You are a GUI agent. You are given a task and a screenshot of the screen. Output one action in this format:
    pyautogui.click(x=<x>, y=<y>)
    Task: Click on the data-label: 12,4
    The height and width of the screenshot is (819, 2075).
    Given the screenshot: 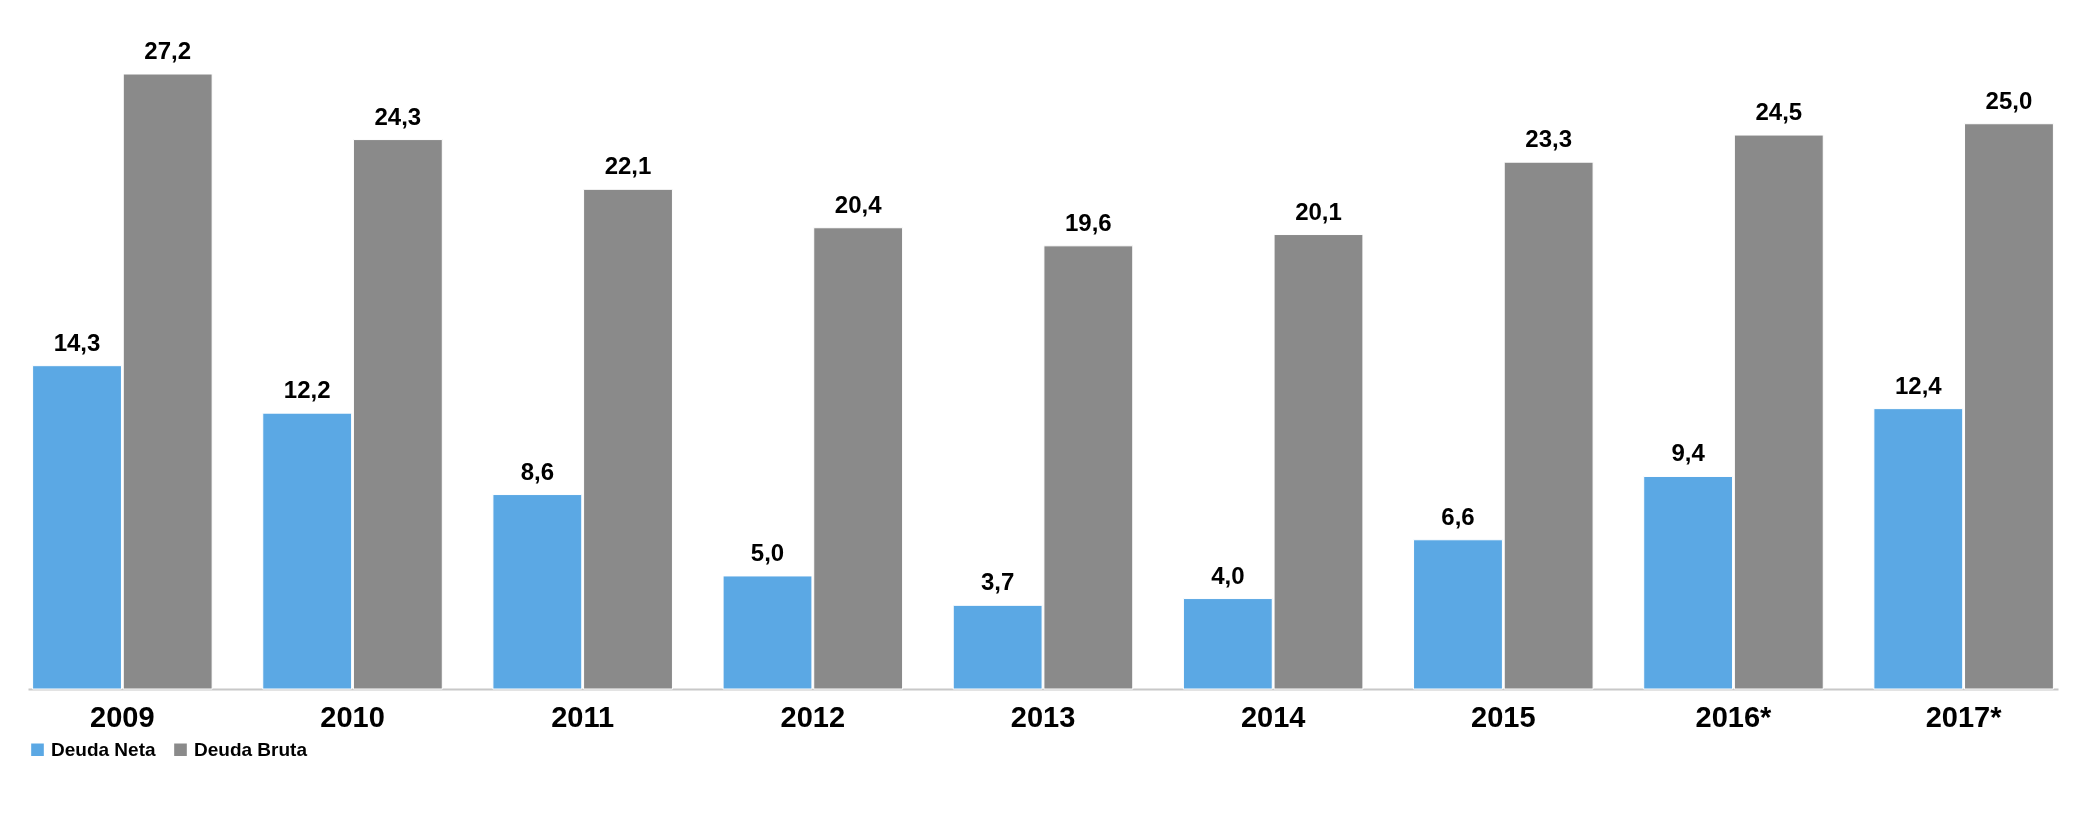 What is the action you would take?
    pyautogui.click(x=1918, y=385)
    